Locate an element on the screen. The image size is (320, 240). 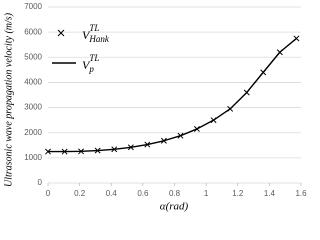
y-tick-label: 1000 is located at coordinates (33, 157).